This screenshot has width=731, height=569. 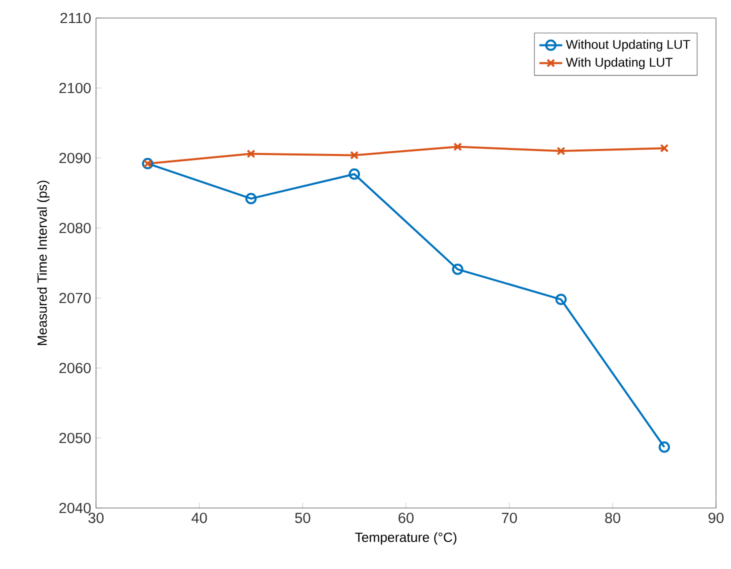 What do you see at coordinates (43, 263) in the screenshot?
I see `y-axis-title: Measured Time Interval (ps)` at bounding box center [43, 263].